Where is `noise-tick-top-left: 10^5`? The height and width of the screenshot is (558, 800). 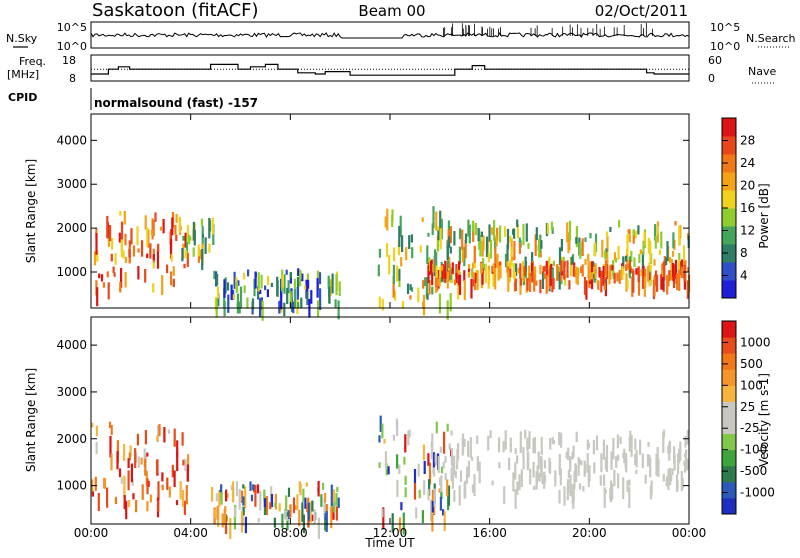 noise-tick-top-left: 10^5 is located at coordinates (72, 27).